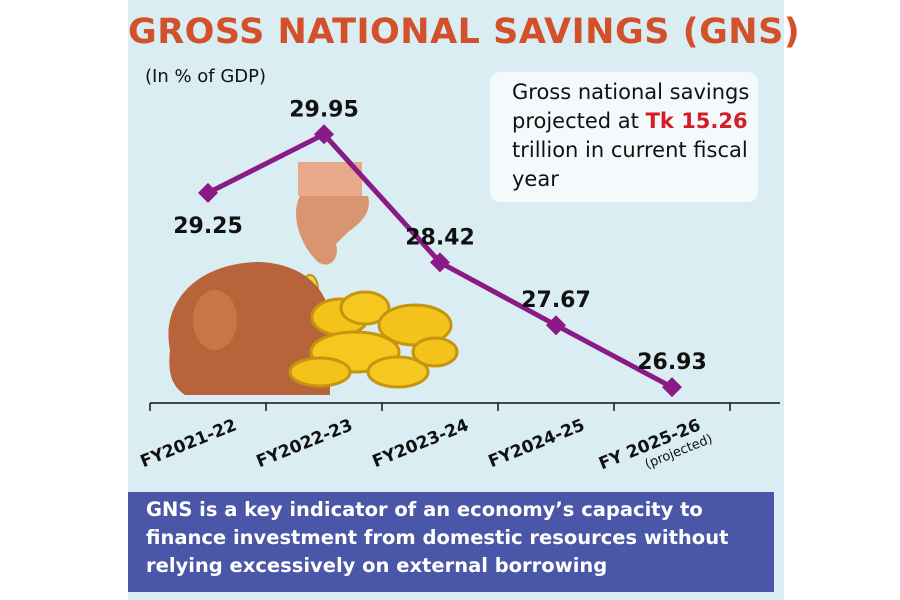  Describe the element at coordinates (631, 106) in the screenshot. I see `callout-text-before: Gross national savings projected at` at that location.